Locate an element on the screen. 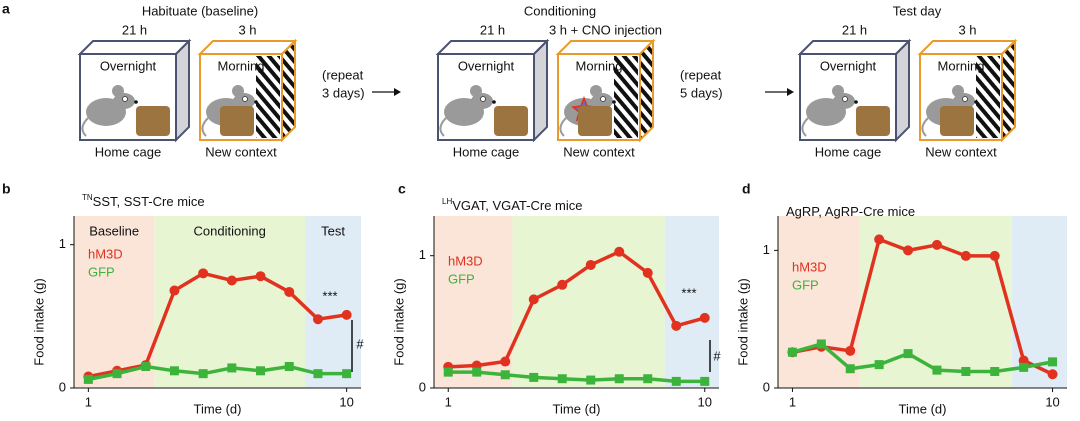 The height and width of the screenshot is (421, 1080). box-label: Morning is located at coordinates (599, 65).